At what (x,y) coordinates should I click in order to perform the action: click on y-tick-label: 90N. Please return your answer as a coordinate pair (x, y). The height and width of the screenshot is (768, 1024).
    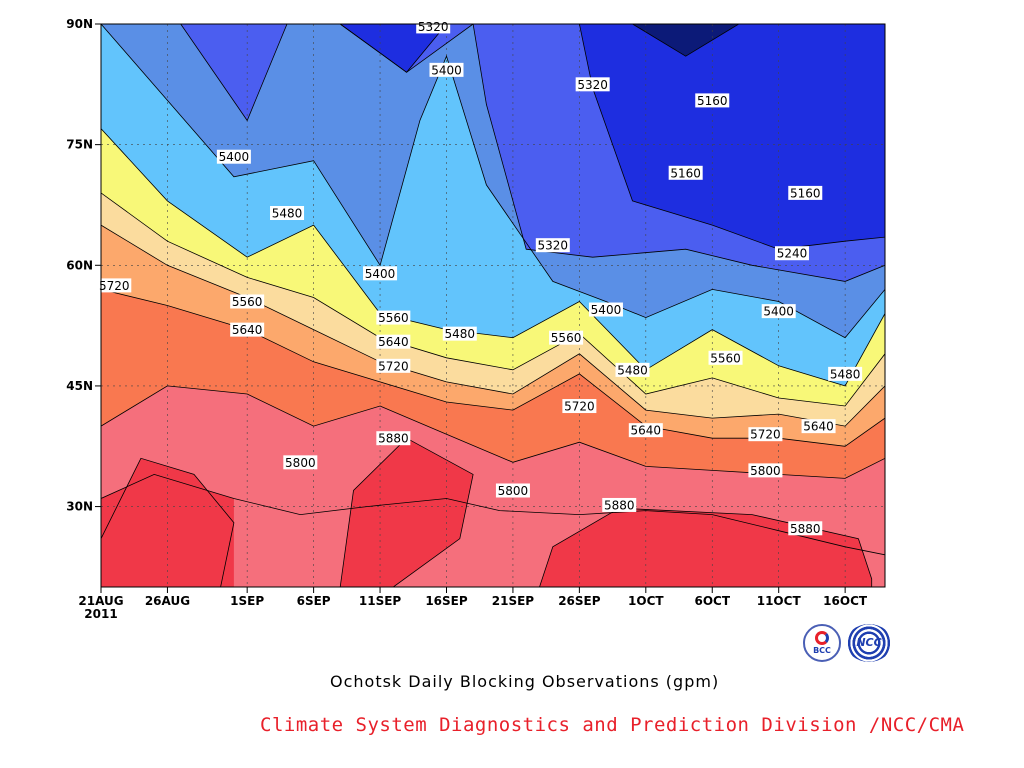
    Looking at the image, I should click on (79, 24).